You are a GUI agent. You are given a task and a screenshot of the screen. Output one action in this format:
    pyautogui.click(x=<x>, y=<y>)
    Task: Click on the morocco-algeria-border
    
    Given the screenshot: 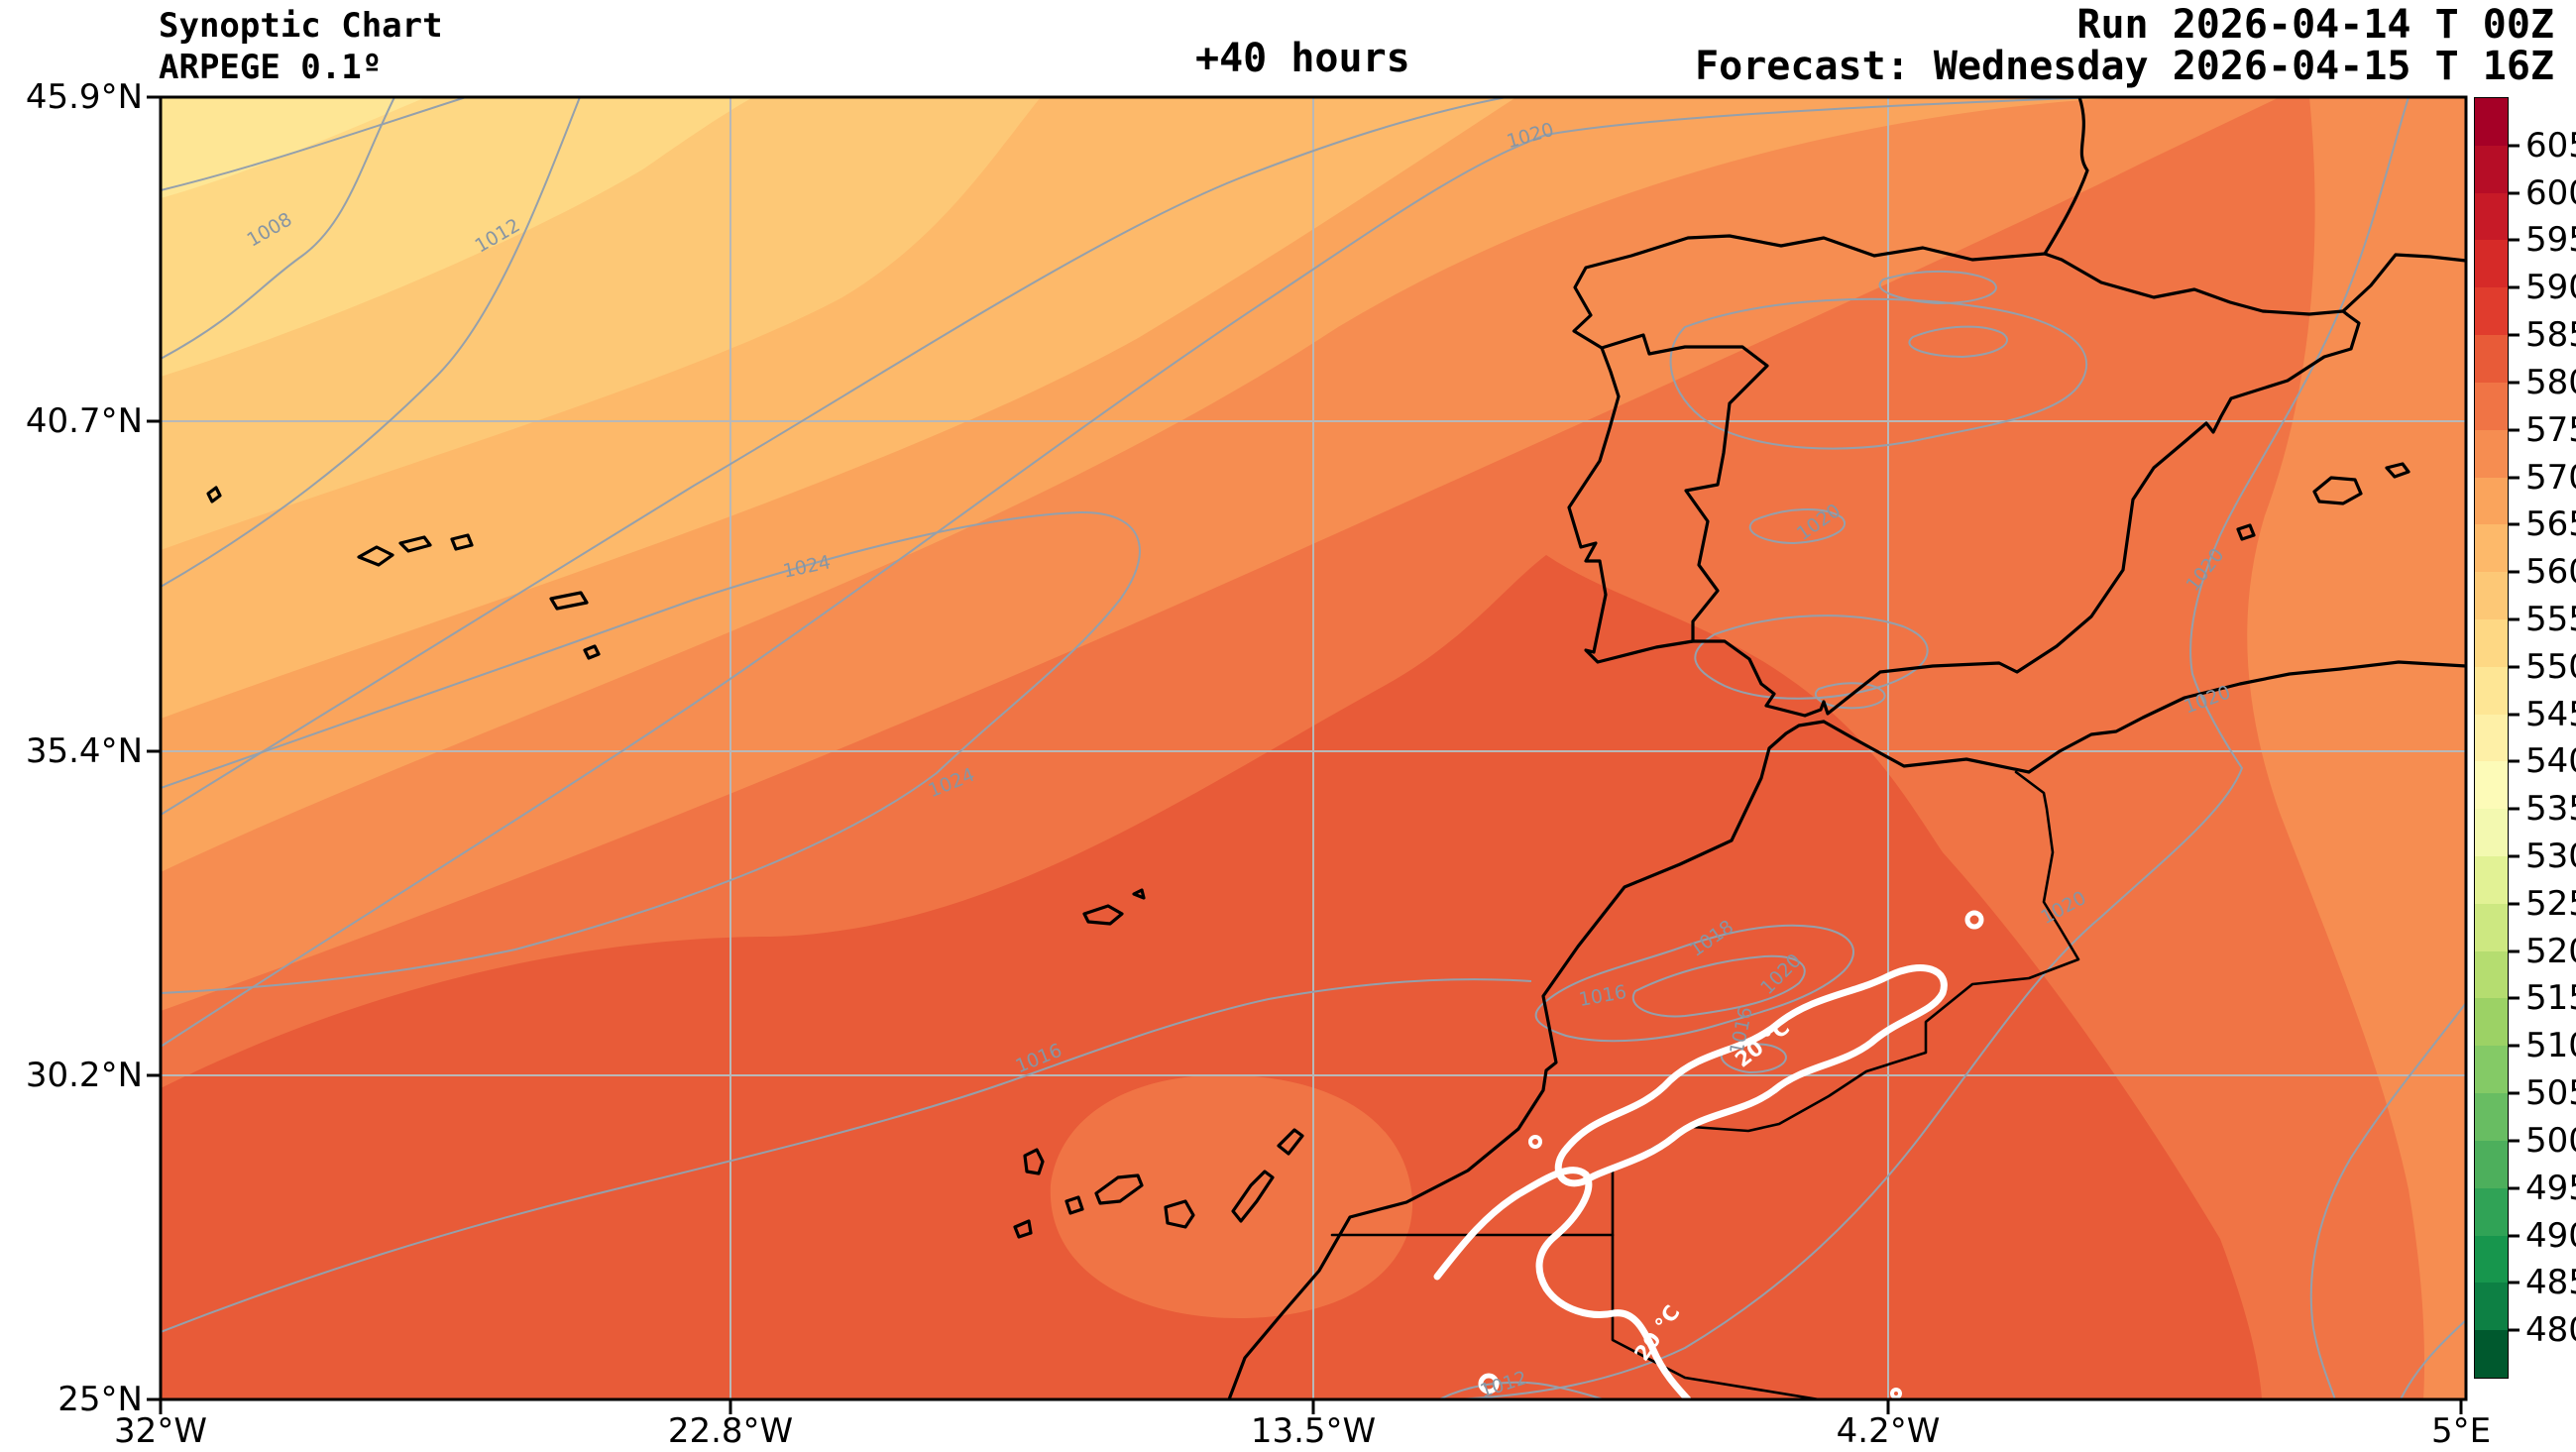 What is the action you would take?
    pyautogui.click(x=1845, y=1003)
    